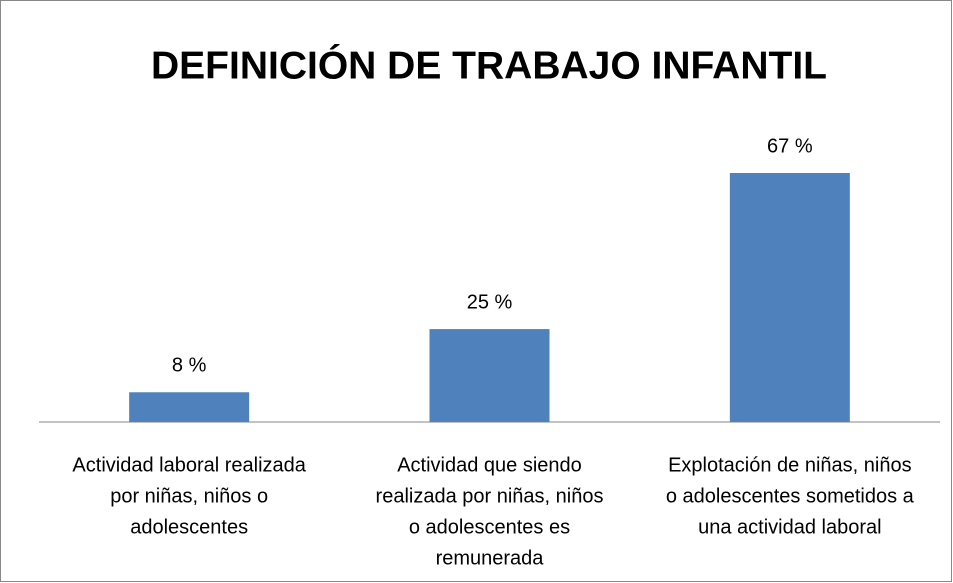 The width and height of the screenshot is (953, 583). What do you see at coordinates (790, 146) in the screenshot?
I see `value-label: 67 %` at bounding box center [790, 146].